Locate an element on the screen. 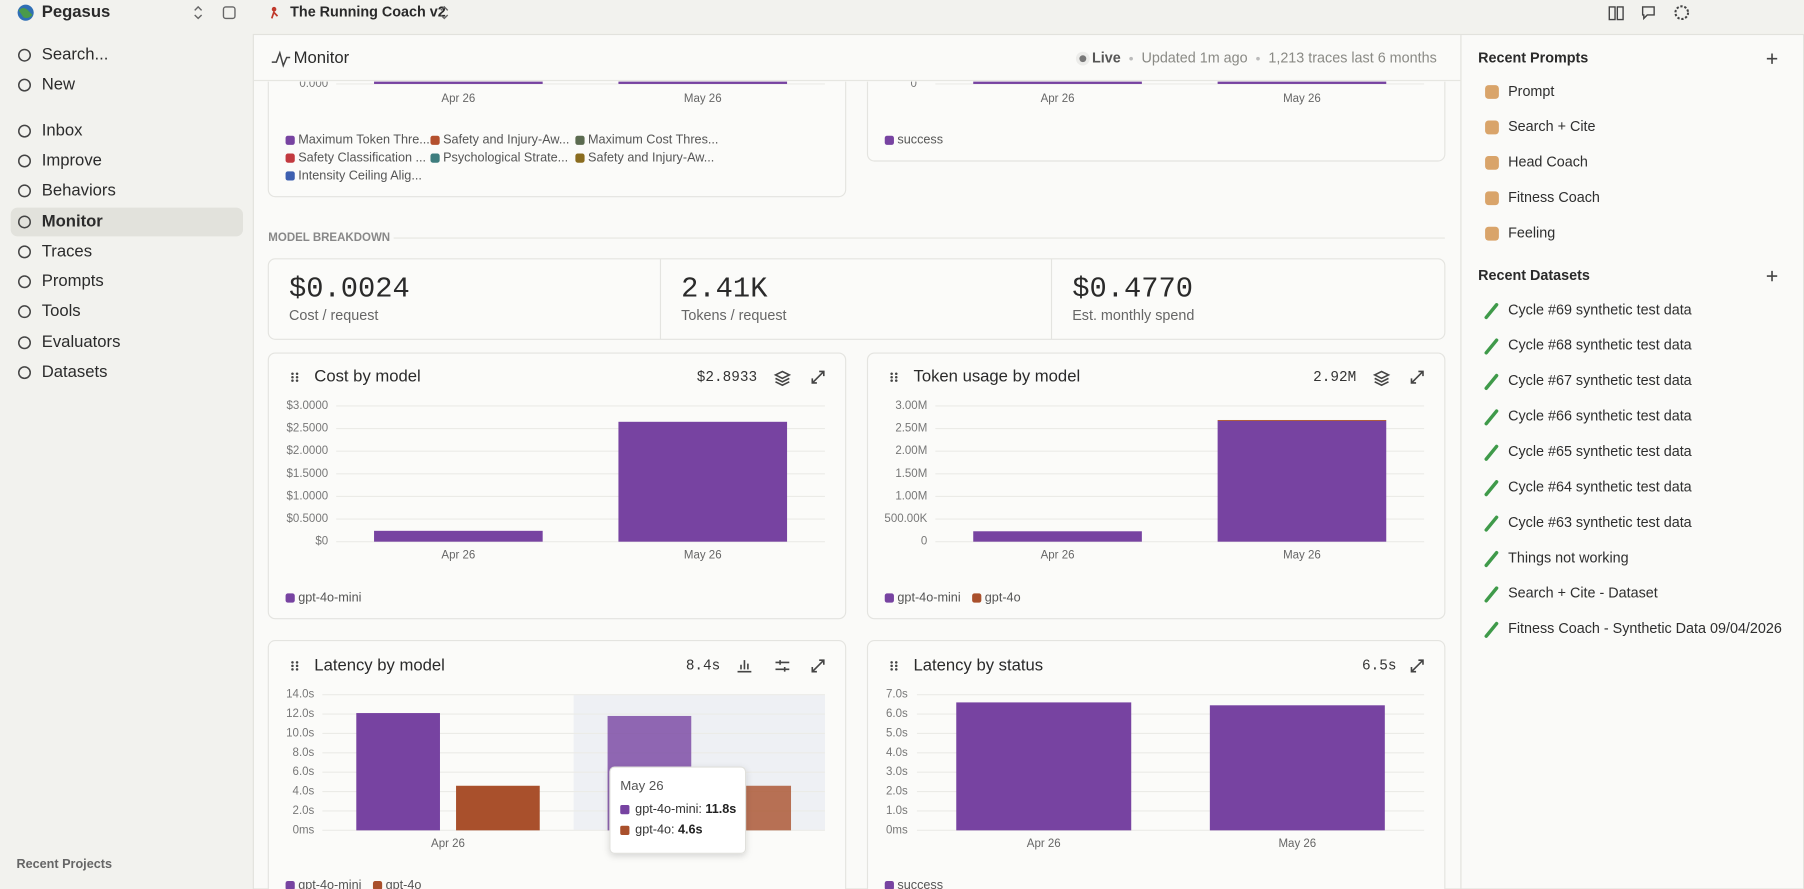 The width and height of the screenshot is (1804, 889). workspace-logo-land is located at coordinates (25, 13).